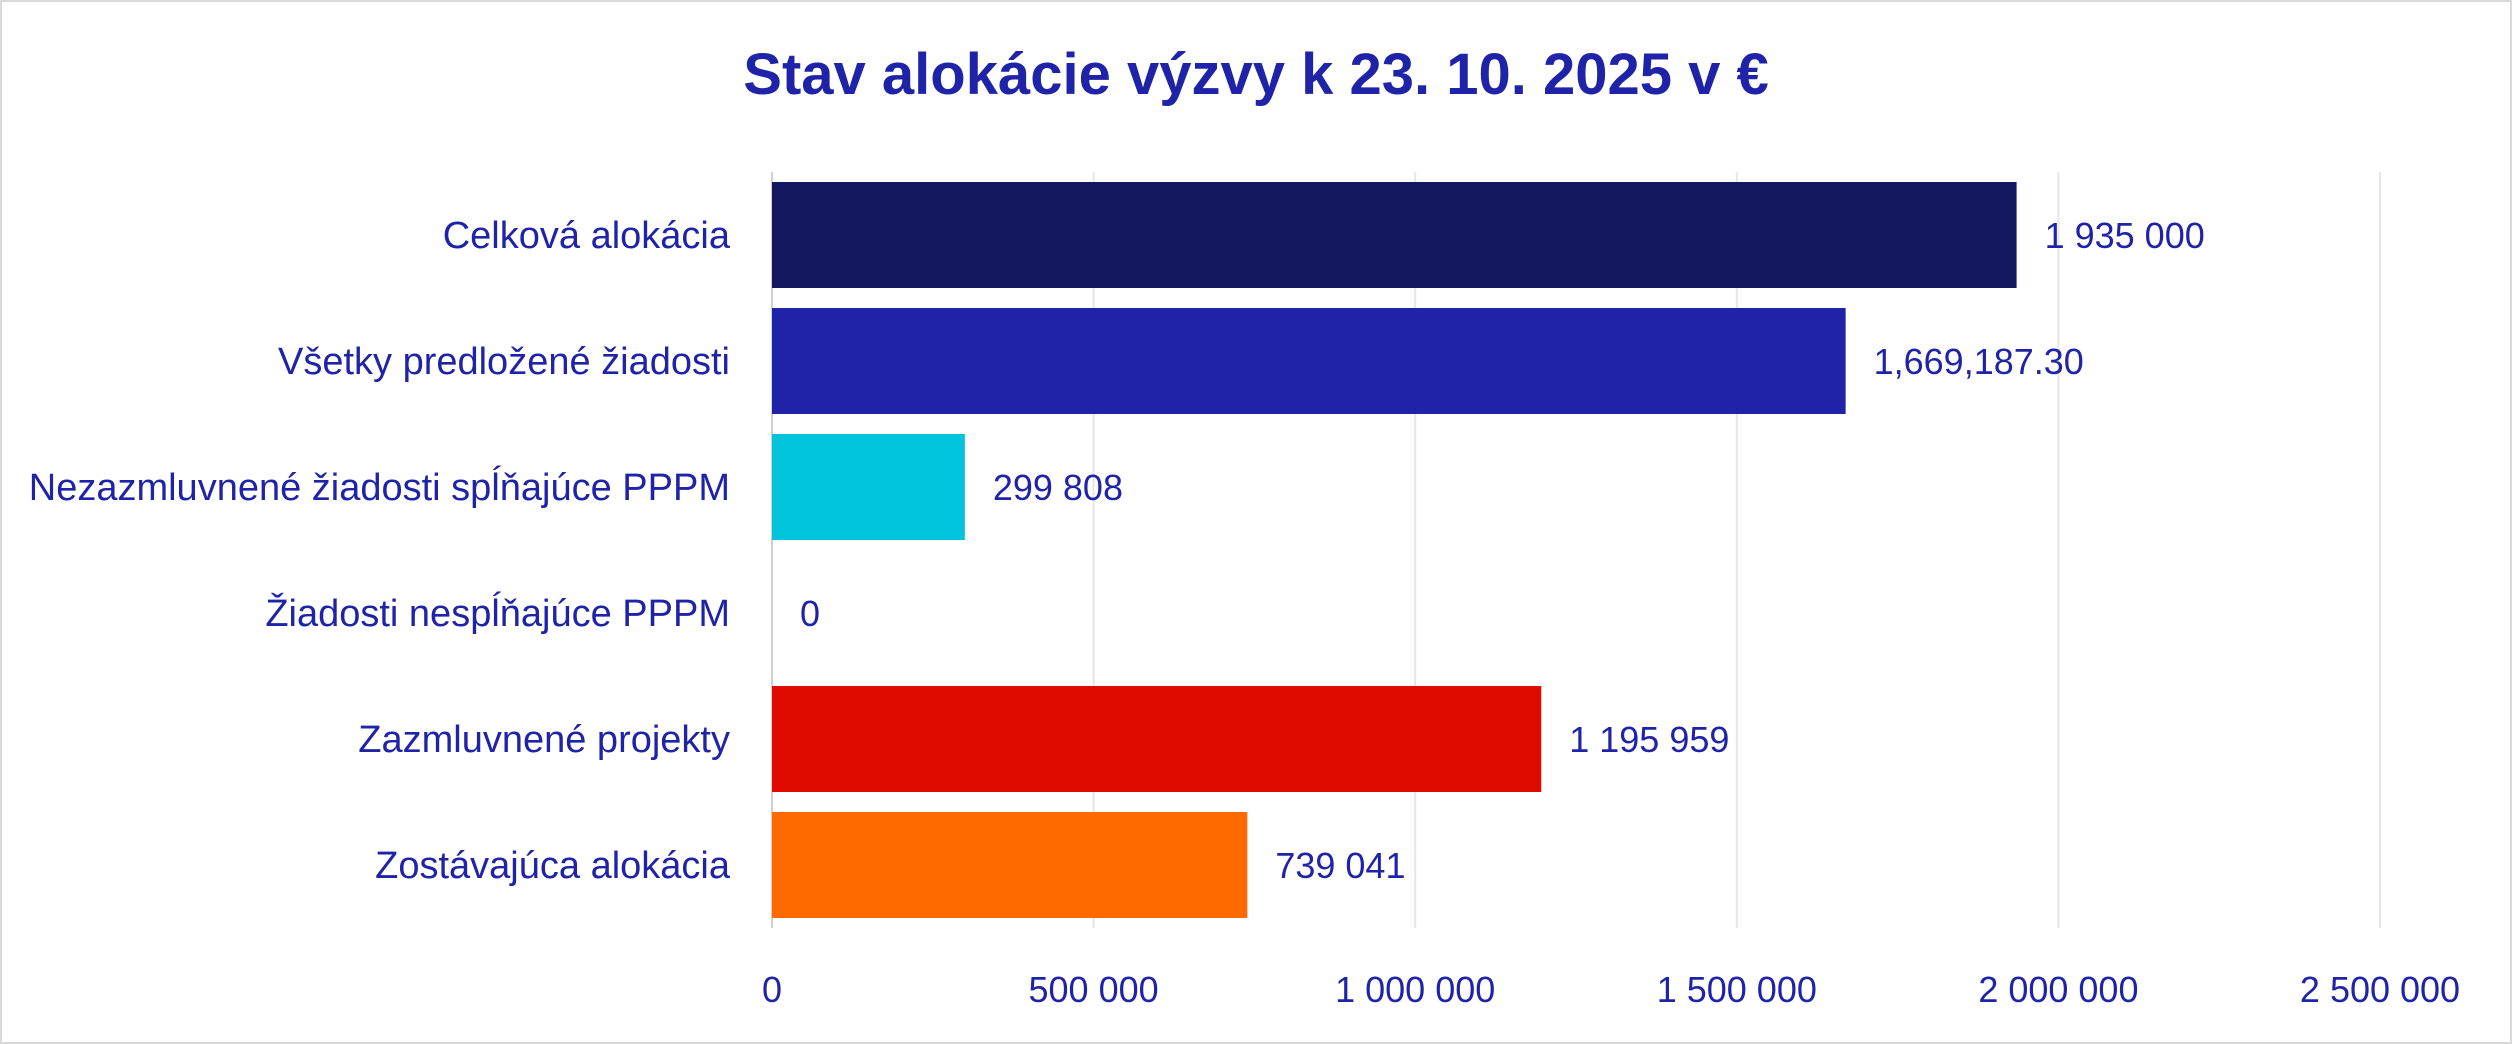  Describe the element at coordinates (1094, 989) in the screenshot. I see `x-tick-label: 500 000` at that location.